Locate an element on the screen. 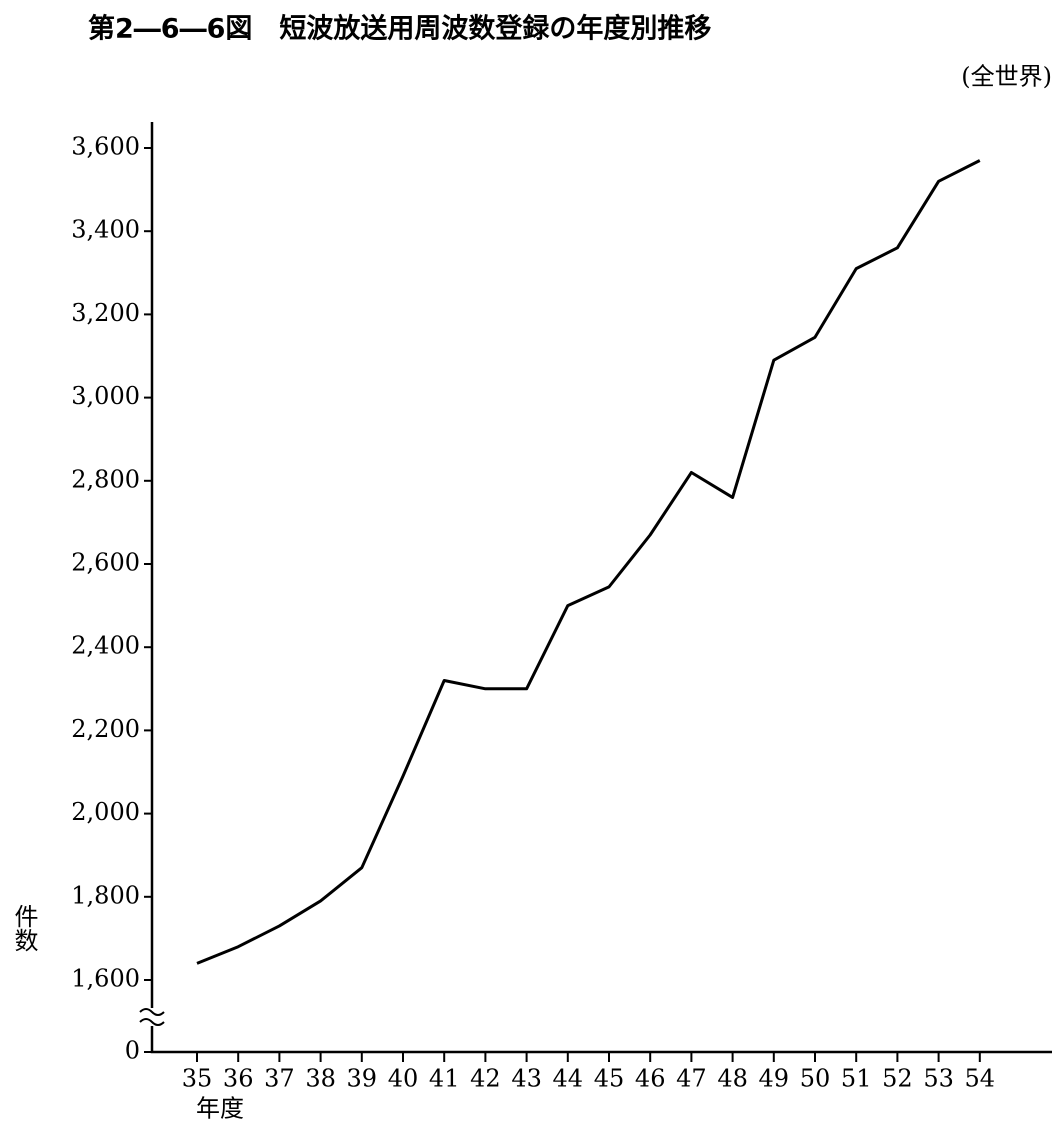 This screenshot has height=1131, width=1061. y-tick-label: 3,000 is located at coordinates (105, 396).